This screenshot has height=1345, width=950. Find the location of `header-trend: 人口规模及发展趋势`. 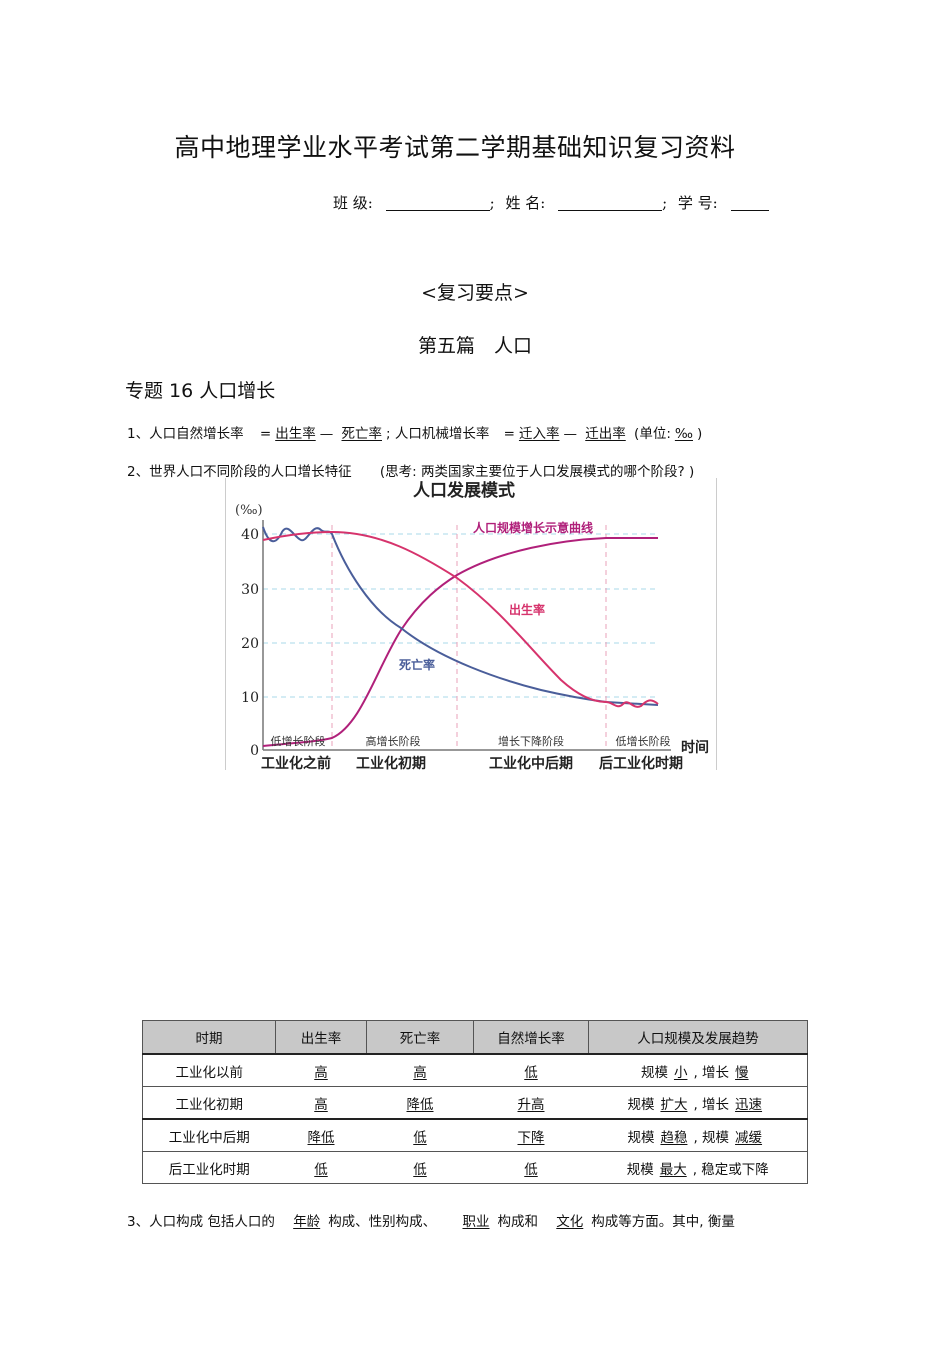

header-trend: 人口规模及发展趋势 is located at coordinates (698, 1037).